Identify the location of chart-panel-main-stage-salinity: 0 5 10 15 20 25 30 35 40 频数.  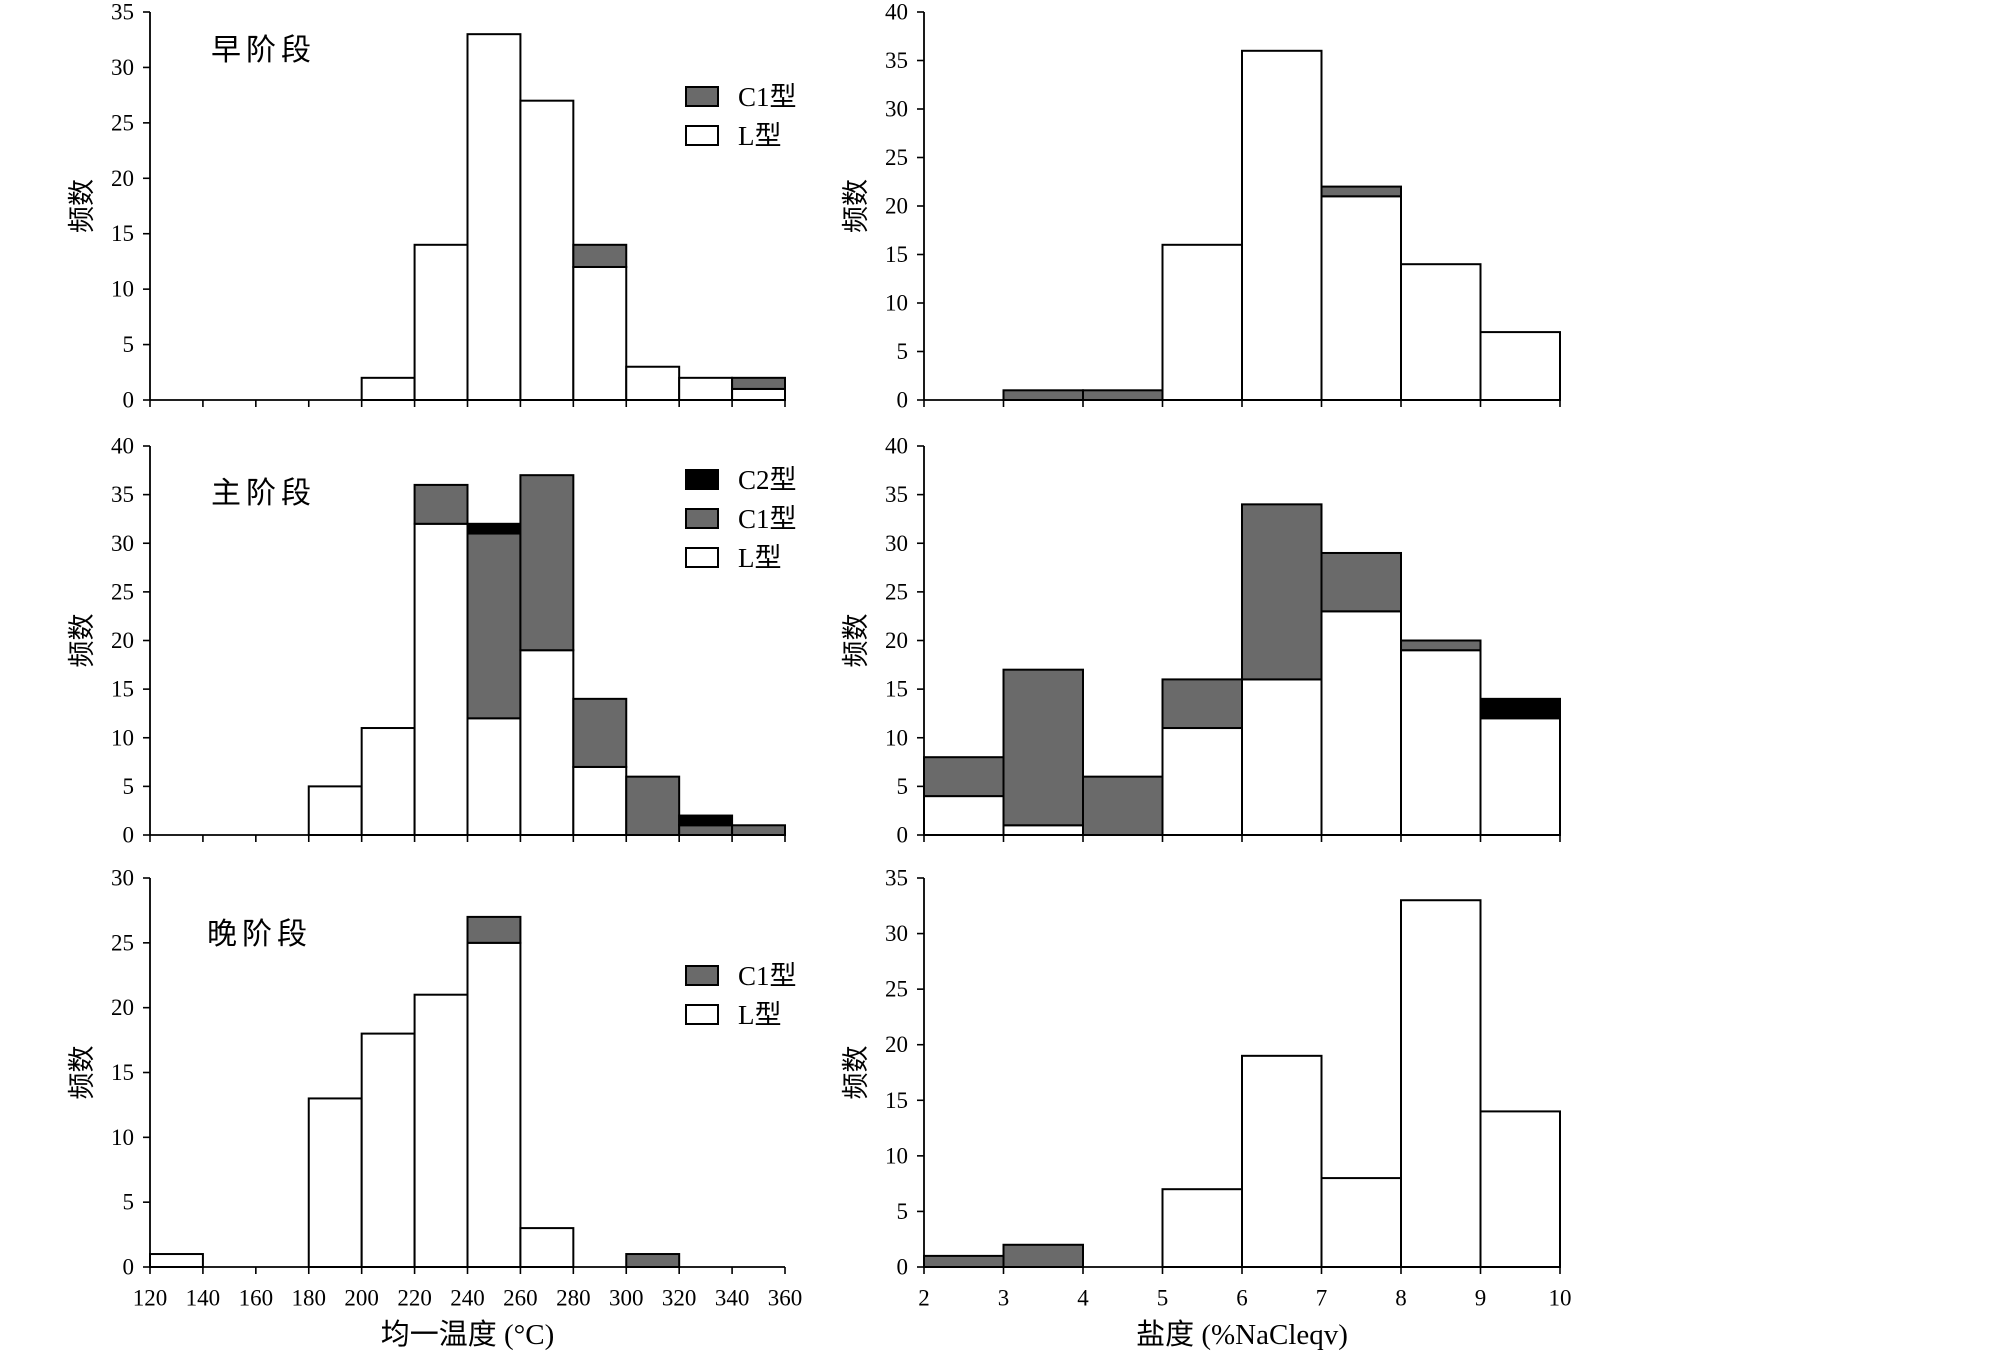
(1201, 641).